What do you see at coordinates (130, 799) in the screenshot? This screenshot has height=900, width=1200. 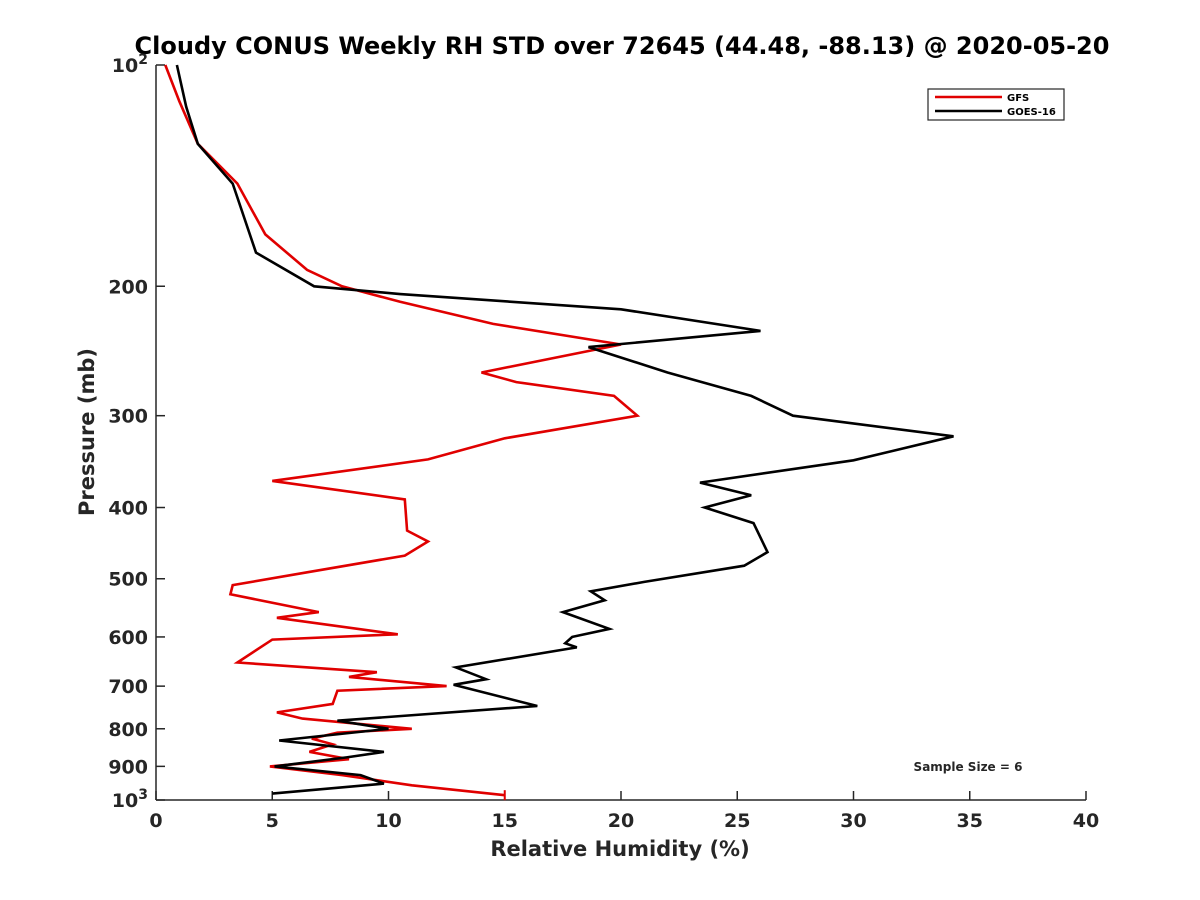 I see `y-tick-label: 10³` at bounding box center [130, 799].